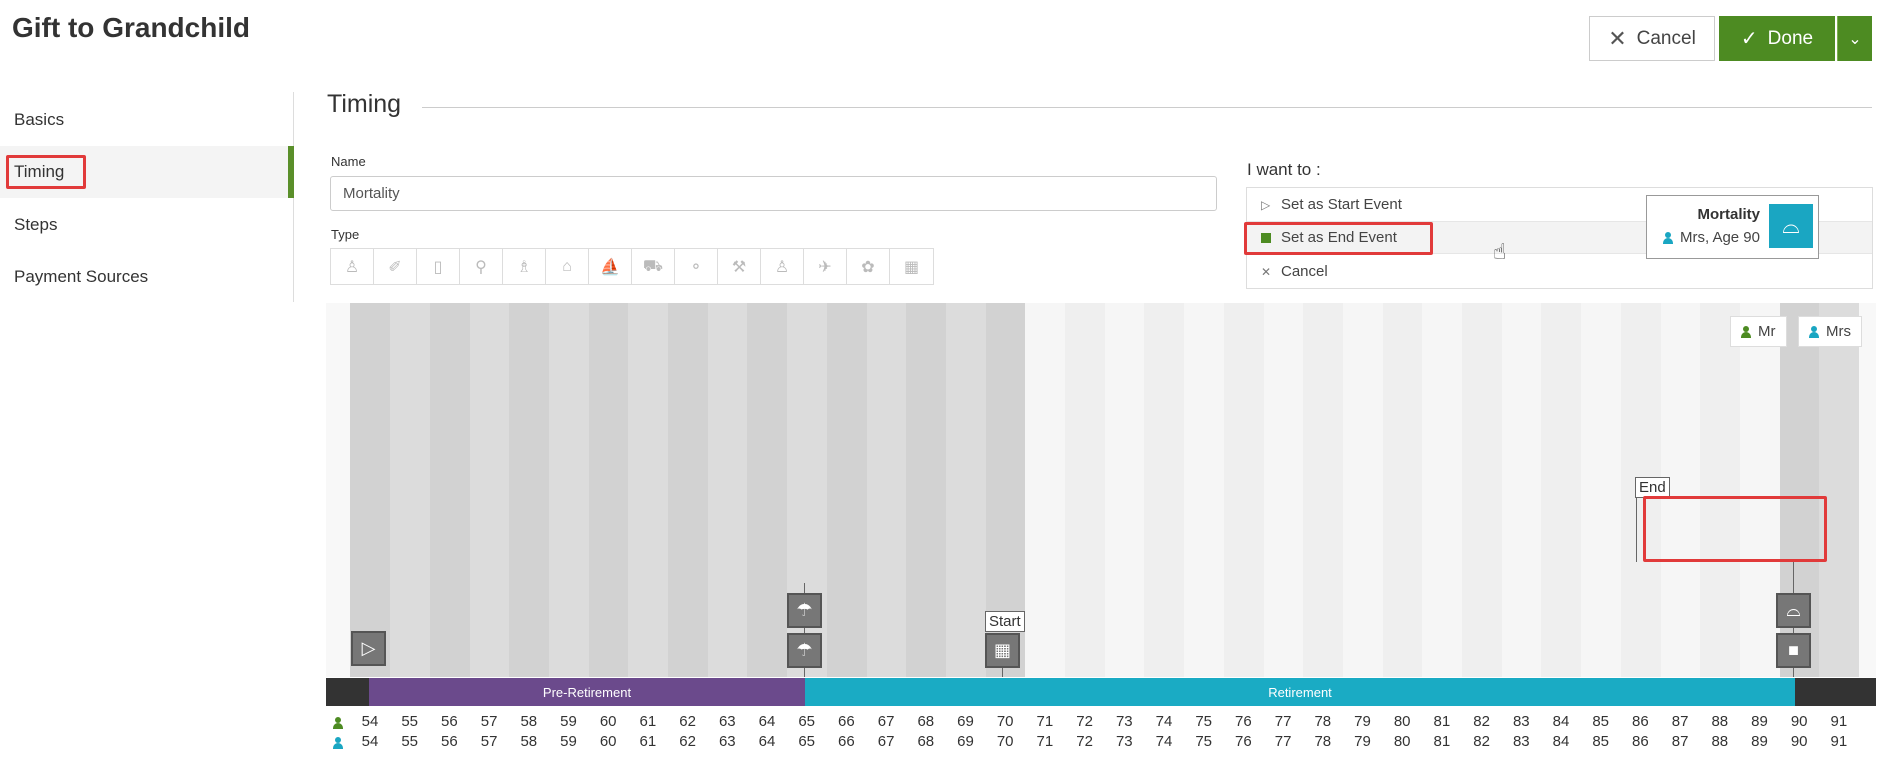 This screenshot has height=761, width=1882. What do you see at coordinates (1362, 721) in the screenshot?
I see `age-label: 79` at bounding box center [1362, 721].